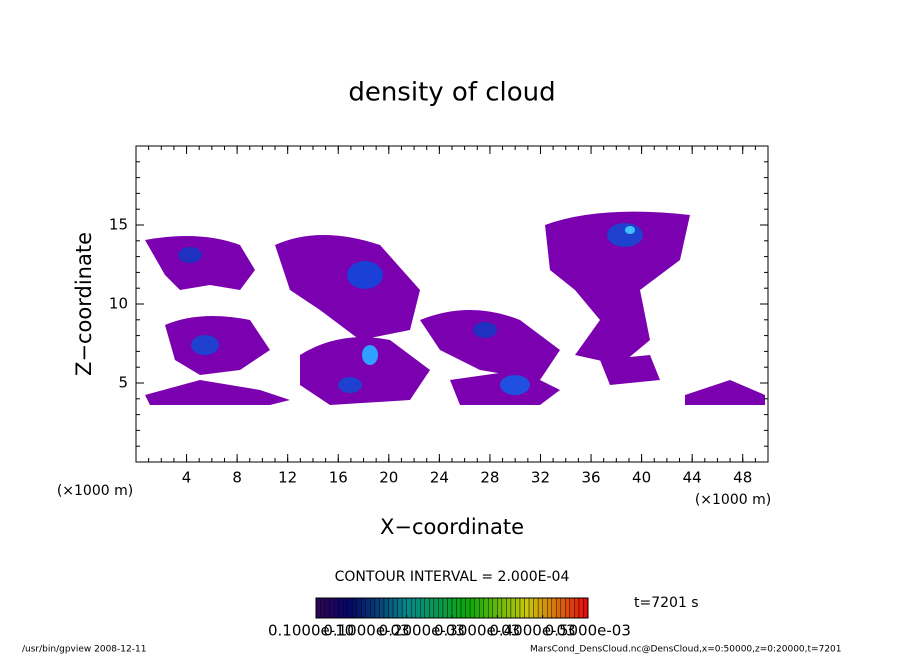 Image resolution: width=904 pixels, height=654 pixels. I want to click on y-unit: (×1000 m), so click(95, 491).